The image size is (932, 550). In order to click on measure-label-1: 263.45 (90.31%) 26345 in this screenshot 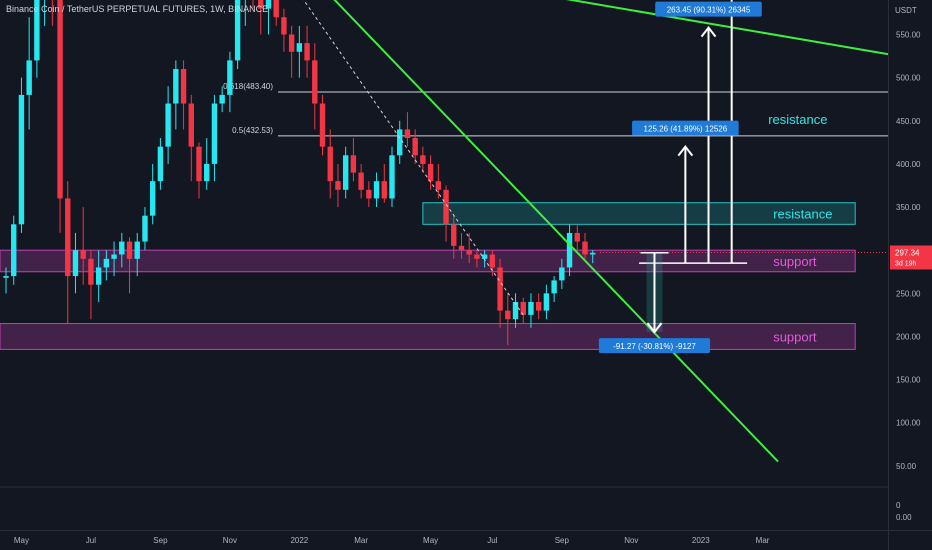, I will do `click(709, 10)`.